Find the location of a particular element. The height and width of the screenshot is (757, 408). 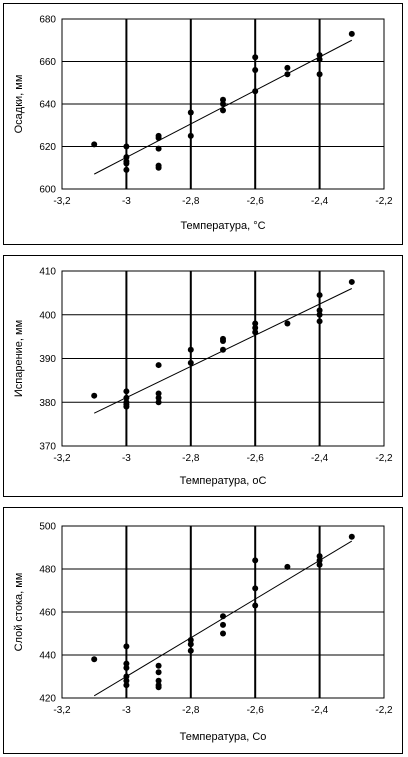

y-tick-label: 440 is located at coordinates (47, 656).